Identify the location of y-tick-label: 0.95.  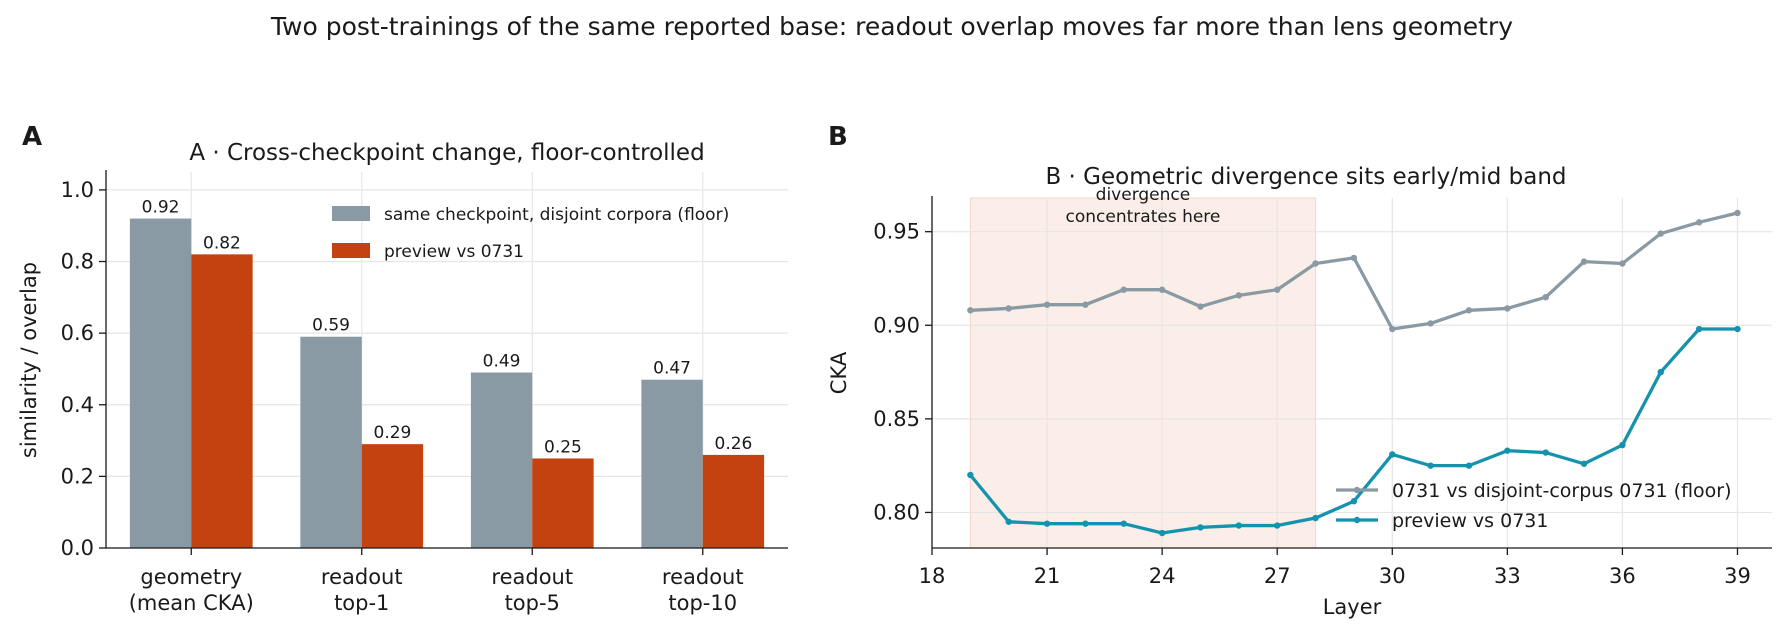
(896, 232).